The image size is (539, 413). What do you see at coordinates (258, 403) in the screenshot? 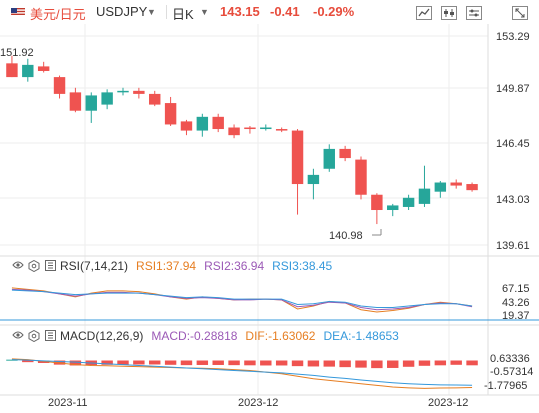
I see `x-axis-label: 2023-12` at bounding box center [258, 403].